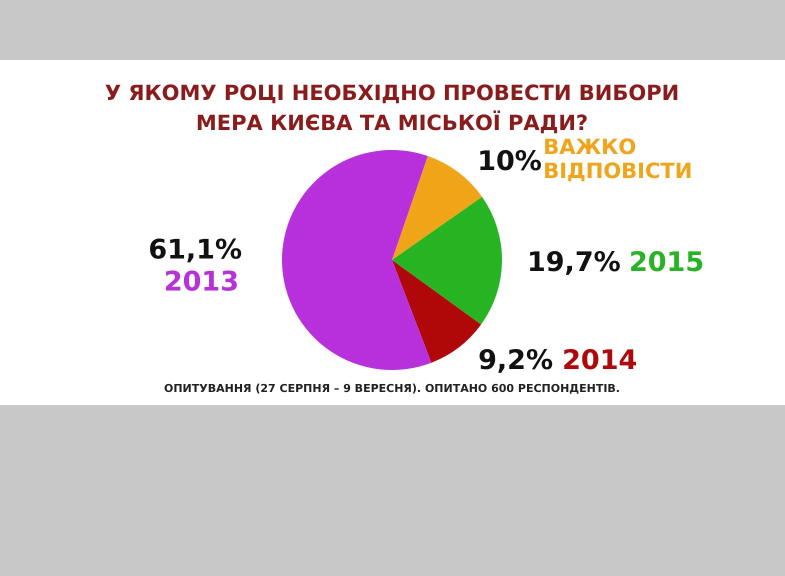  Describe the element at coordinates (195, 250) in the screenshot. I see `data-label: 61,1%` at that location.